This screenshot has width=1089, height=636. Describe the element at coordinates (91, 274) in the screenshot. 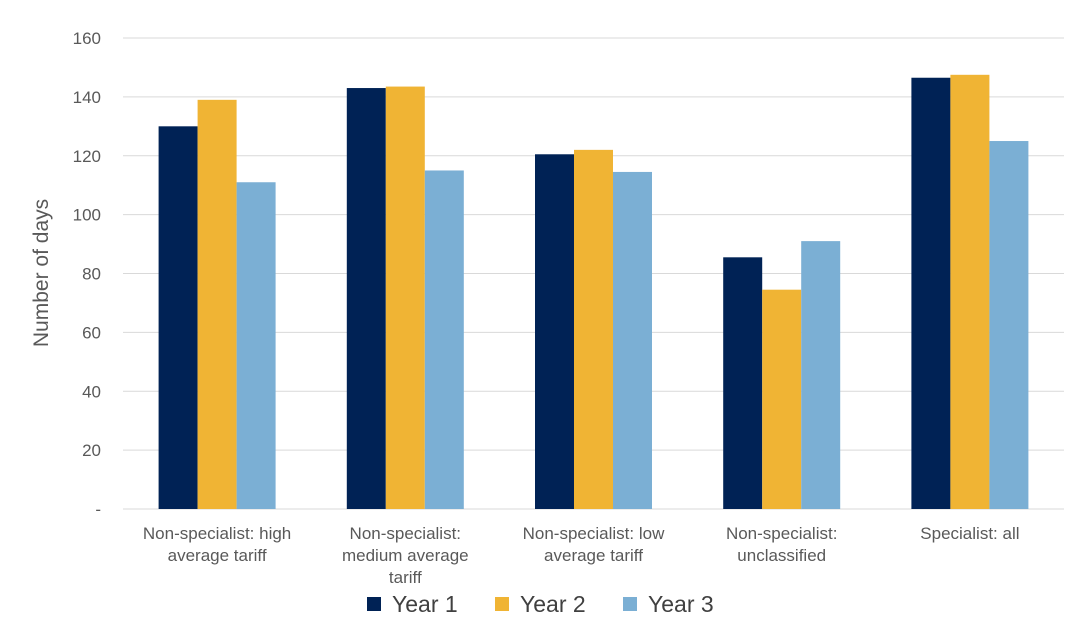

I see `y-tick-label: 80` at that location.